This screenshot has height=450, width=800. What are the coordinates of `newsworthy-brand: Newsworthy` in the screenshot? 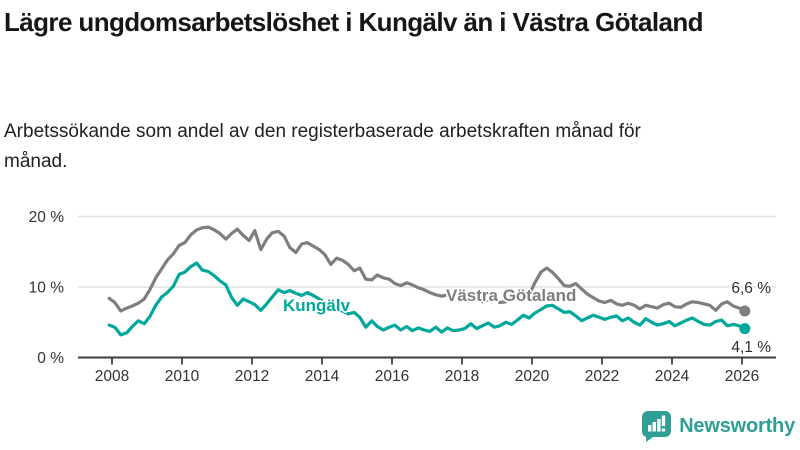 It's located at (718, 426).